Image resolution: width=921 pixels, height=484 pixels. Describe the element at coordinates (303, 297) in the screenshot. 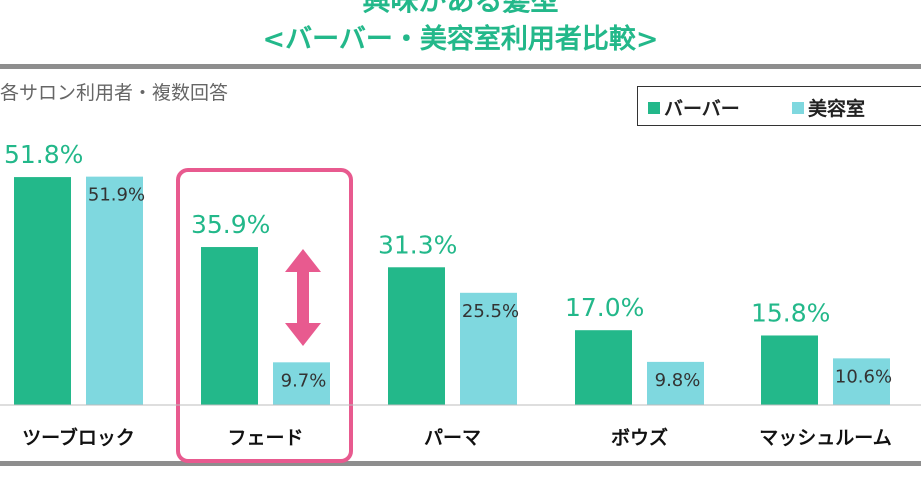

I see `gap-arrow-icon` at that location.